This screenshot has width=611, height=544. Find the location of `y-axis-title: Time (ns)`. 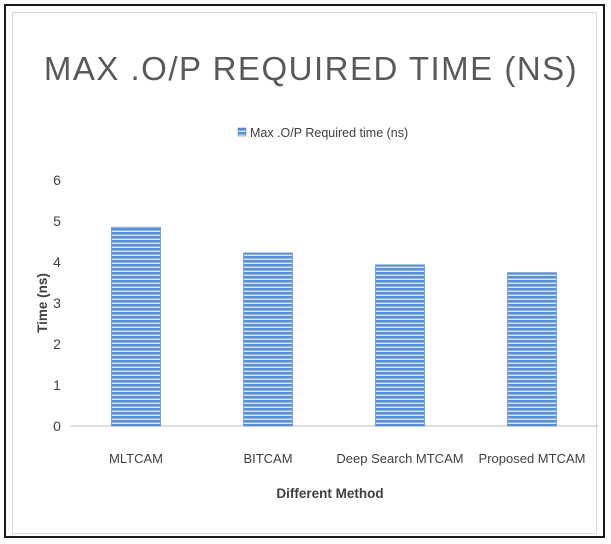

y-axis-title: Time (ns) is located at coordinates (42, 303).